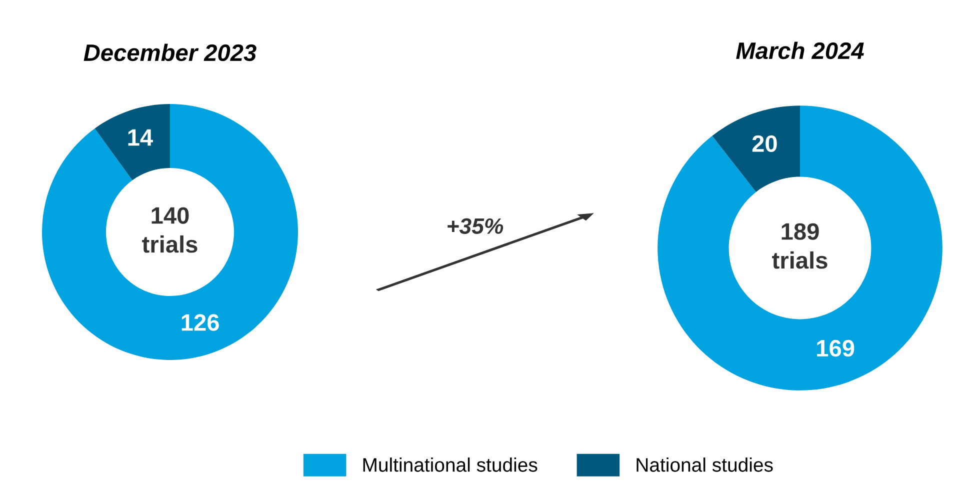 This screenshot has height=489, width=979. What do you see at coordinates (450, 465) in the screenshot?
I see `legend-label: Multinational studies` at bounding box center [450, 465].